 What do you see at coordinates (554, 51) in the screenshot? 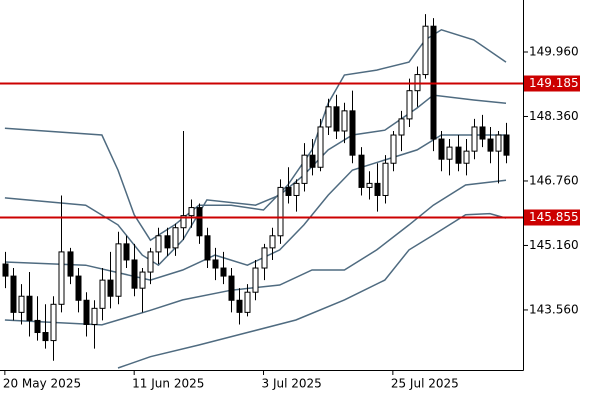
I see `y-tick-label: 149.960` at bounding box center [554, 51].